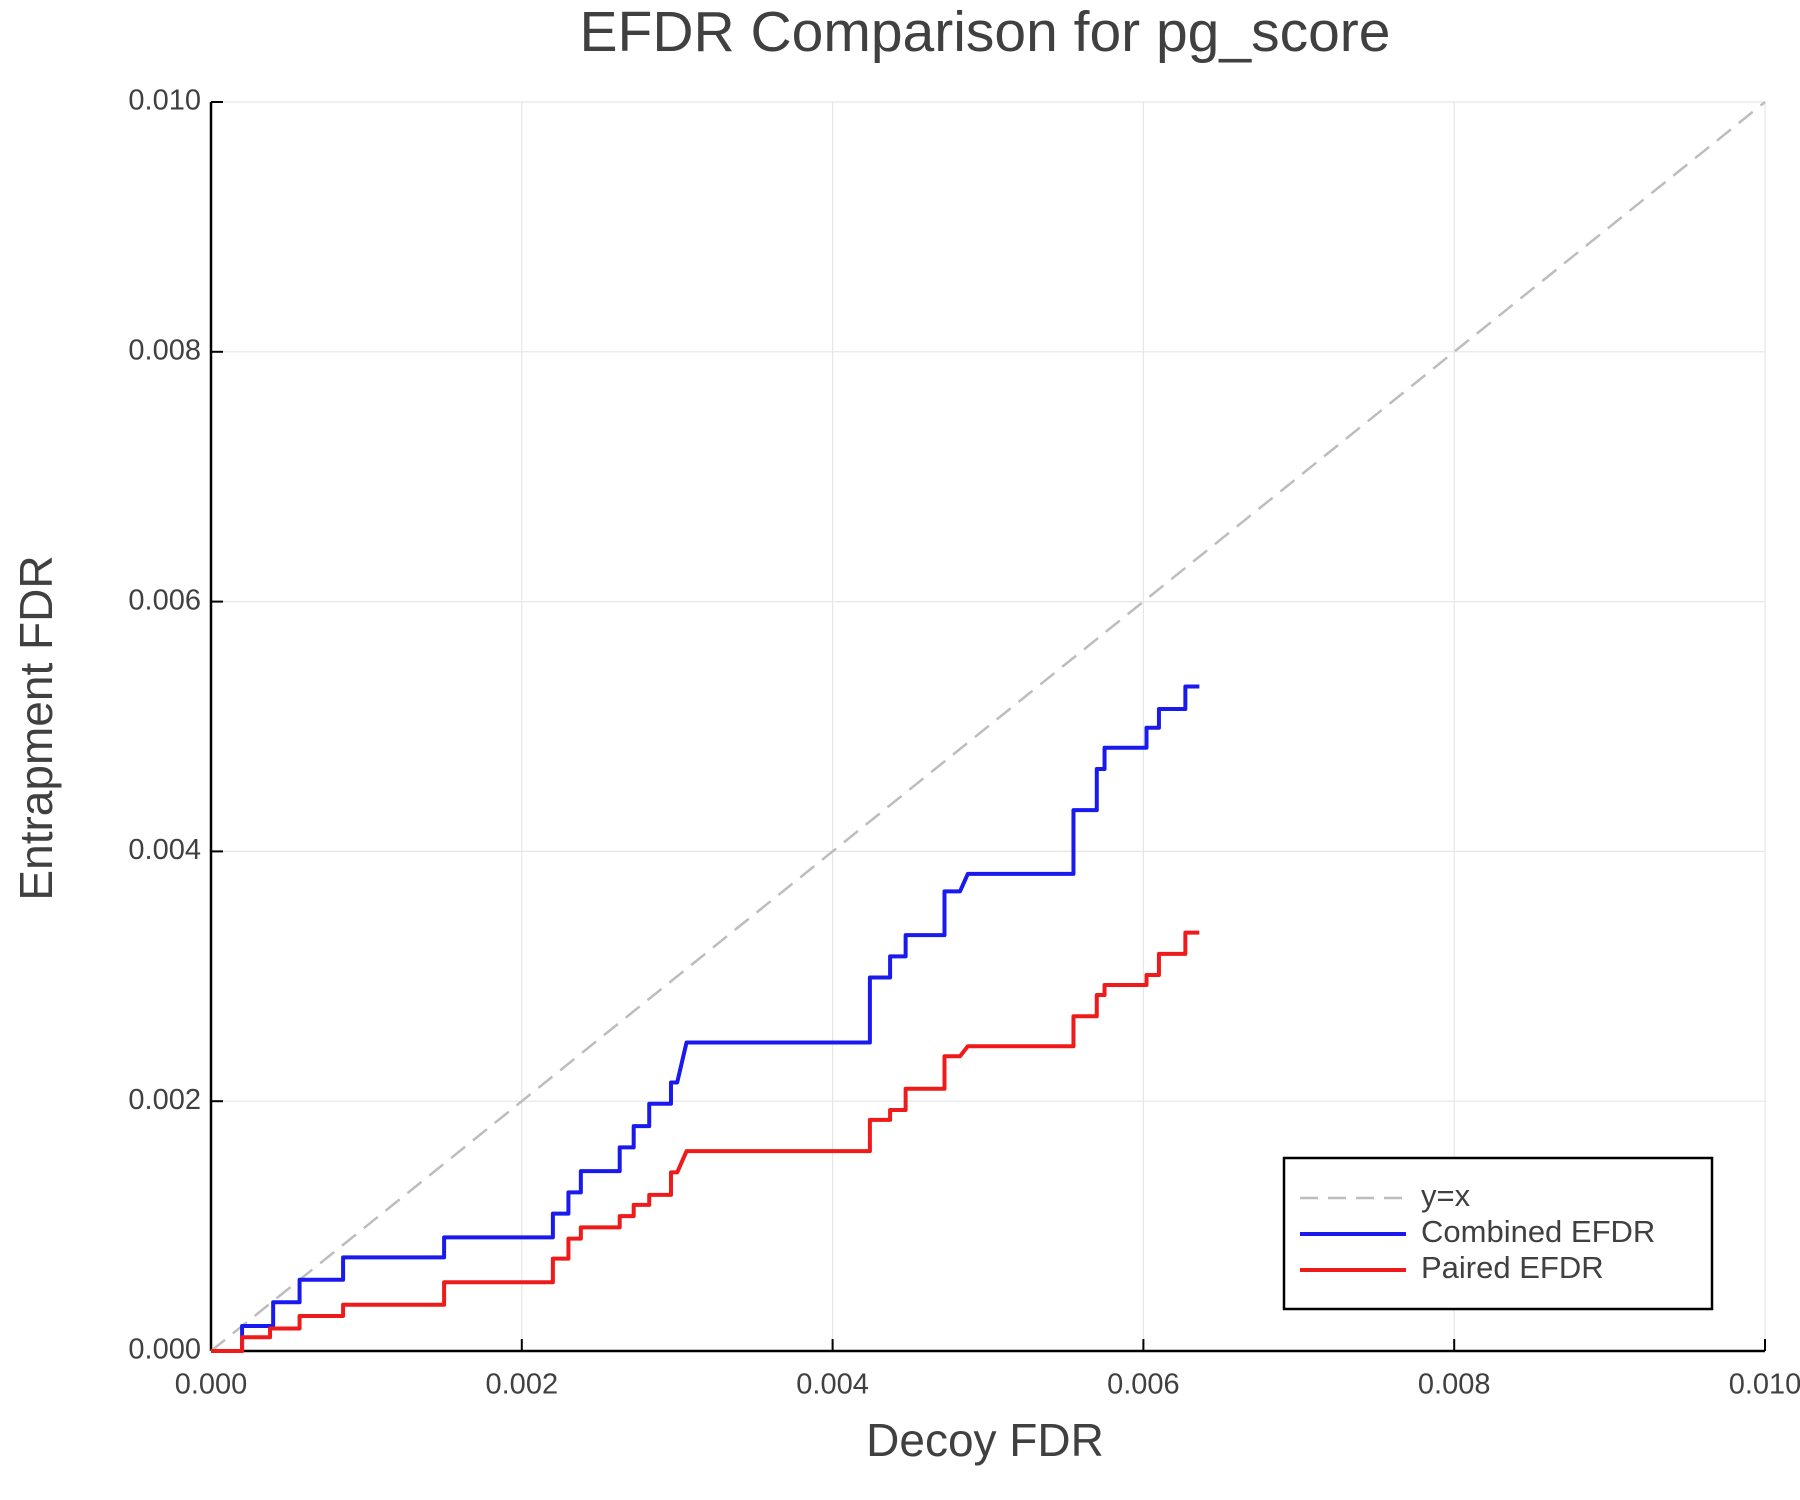  I want to click on y-tick-label: 0.004, so click(164, 850).